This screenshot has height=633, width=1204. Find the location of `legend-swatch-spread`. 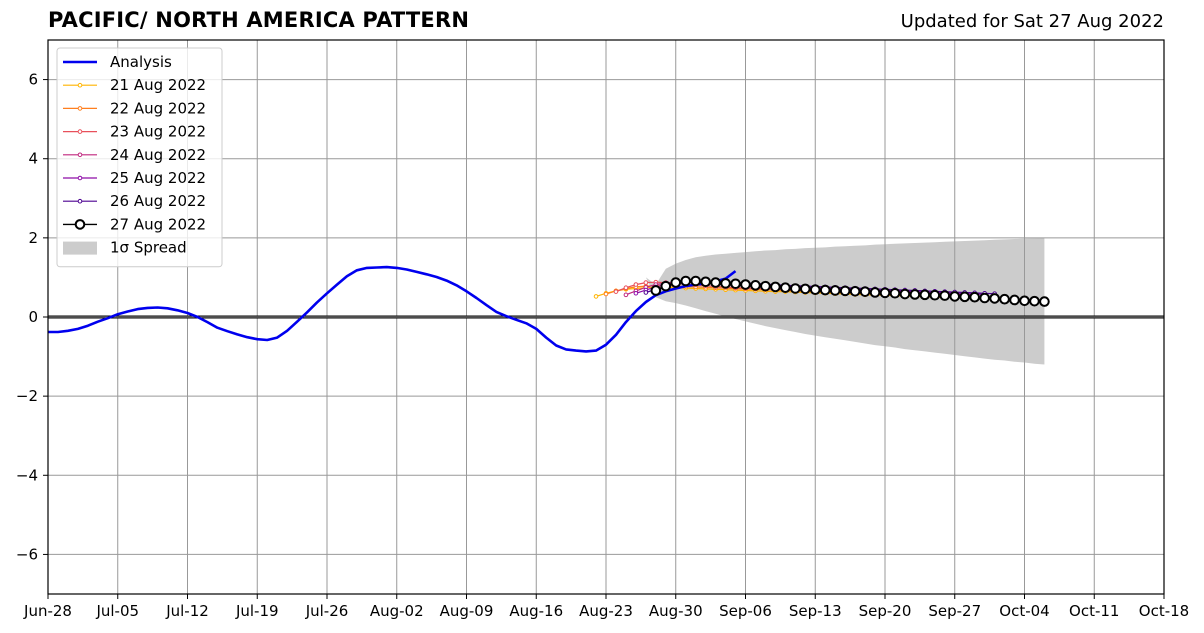

legend-swatch-spread is located at coordinates (80, 248).